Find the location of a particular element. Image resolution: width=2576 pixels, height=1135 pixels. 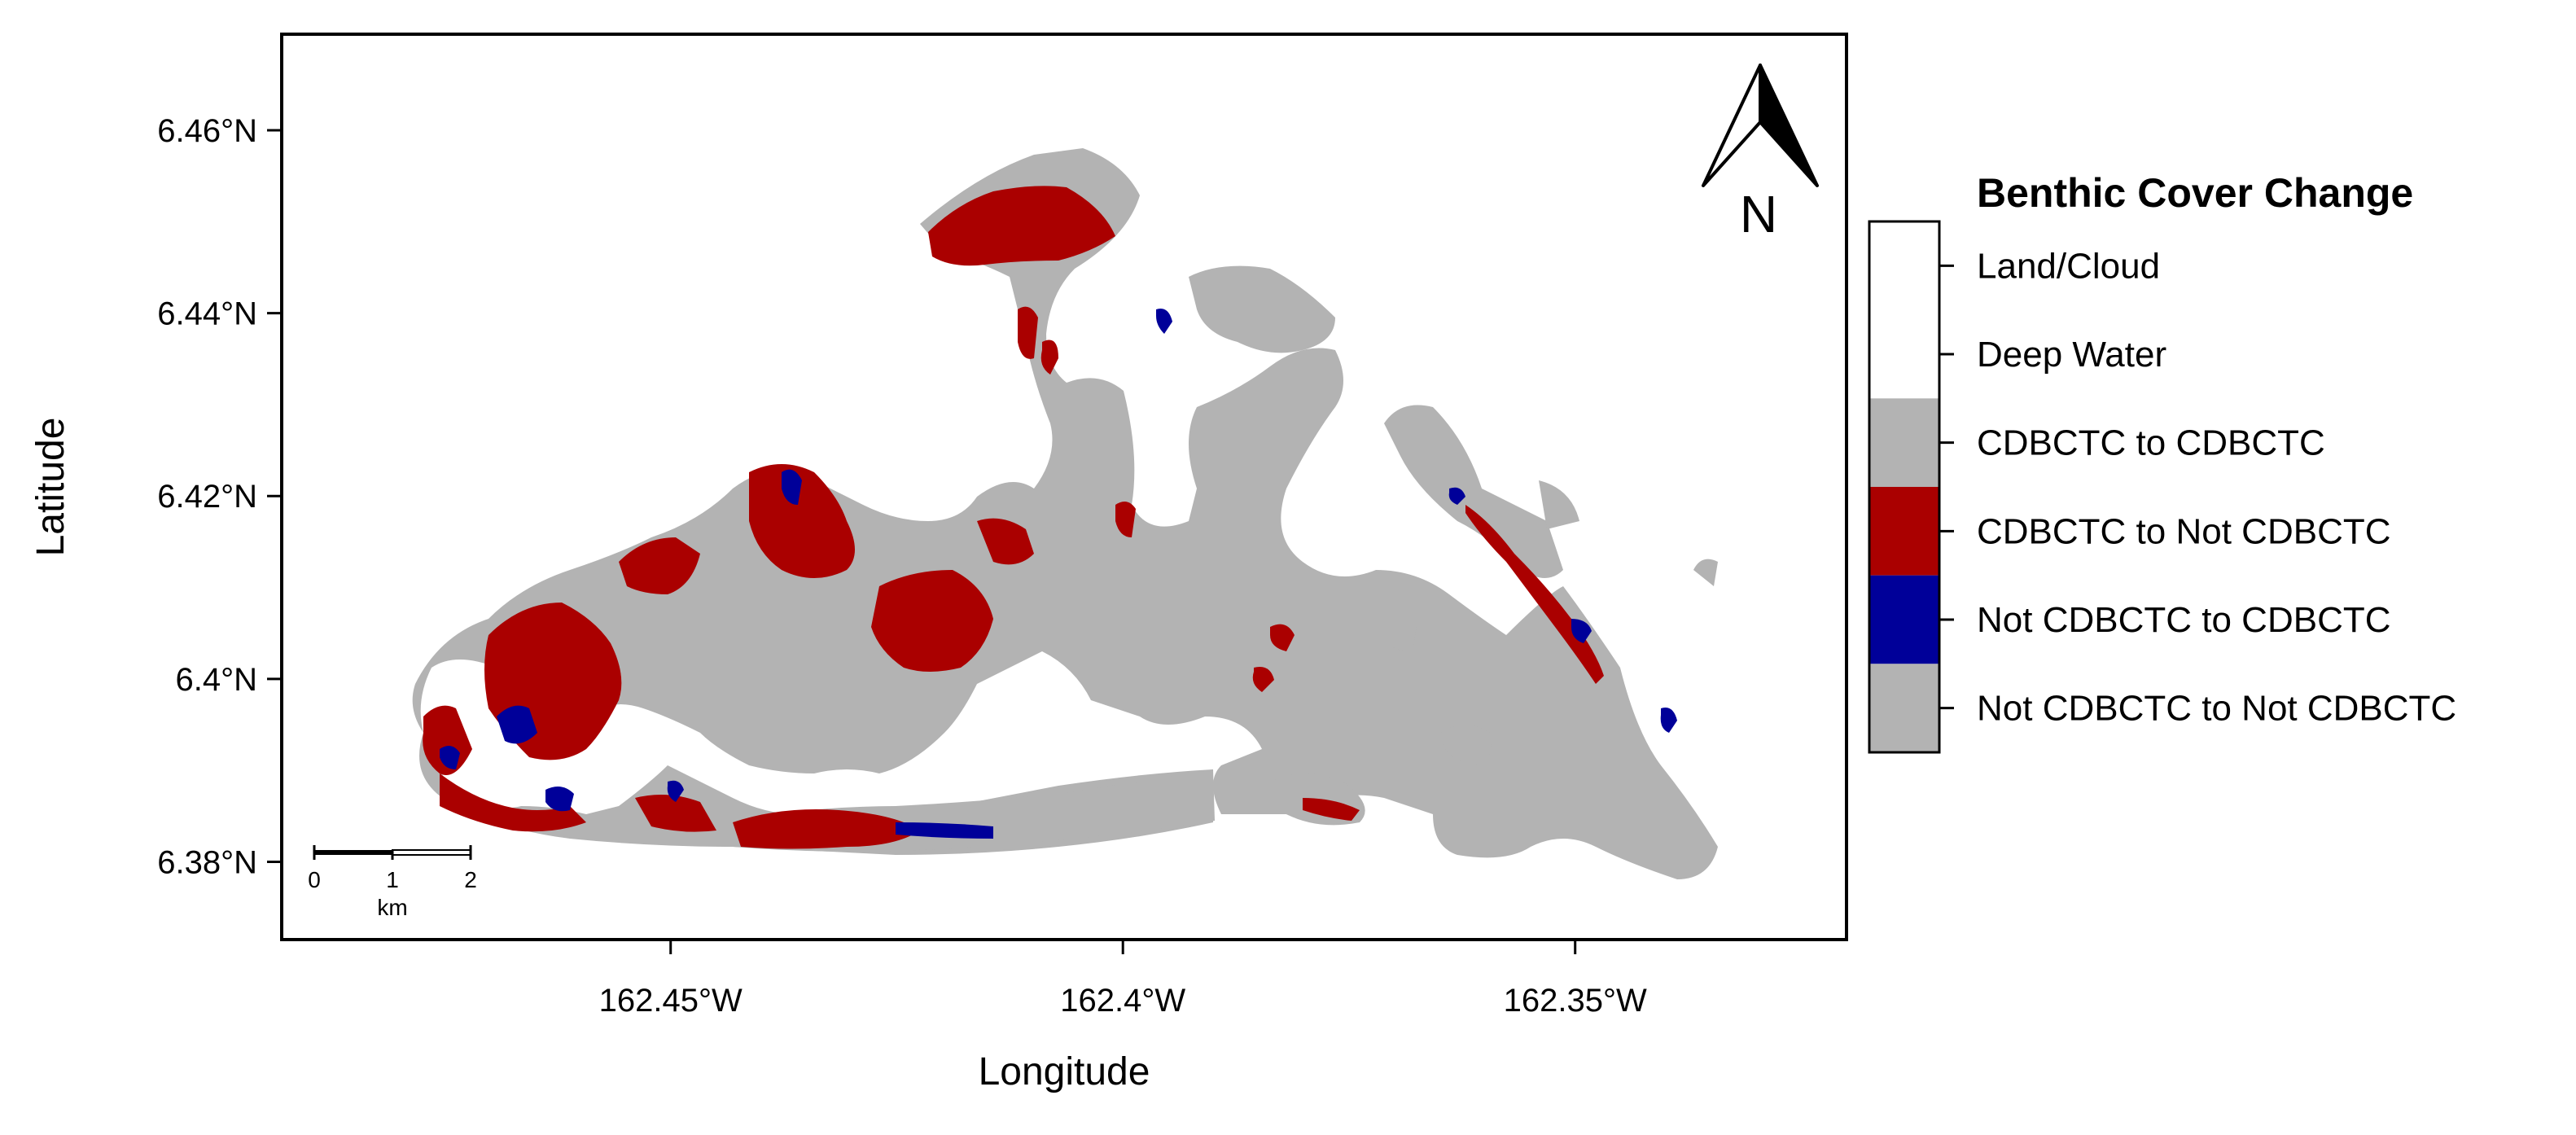

y-axis-title: Latitude is located at coordinates (50, 487).